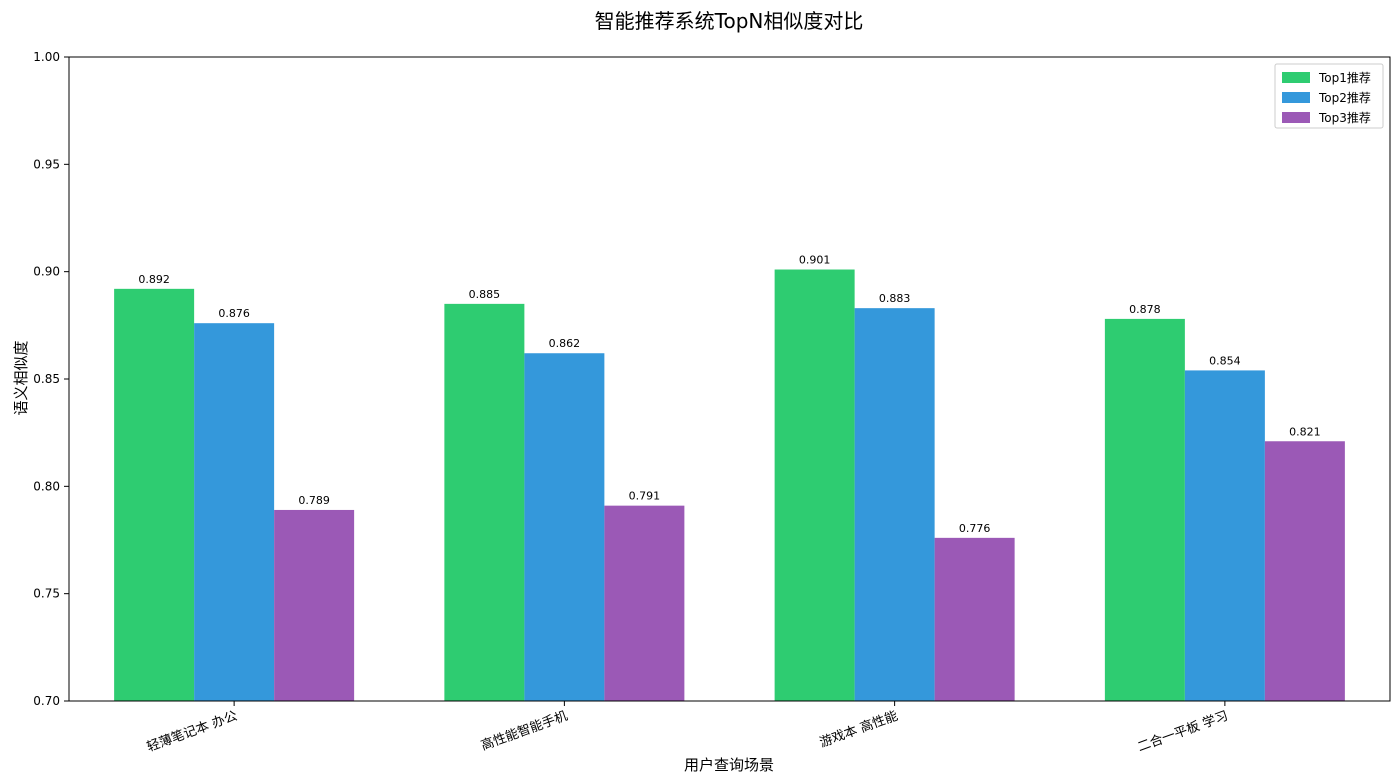  I want to click on data-label-1-1: 0.892, so click(154, 279).